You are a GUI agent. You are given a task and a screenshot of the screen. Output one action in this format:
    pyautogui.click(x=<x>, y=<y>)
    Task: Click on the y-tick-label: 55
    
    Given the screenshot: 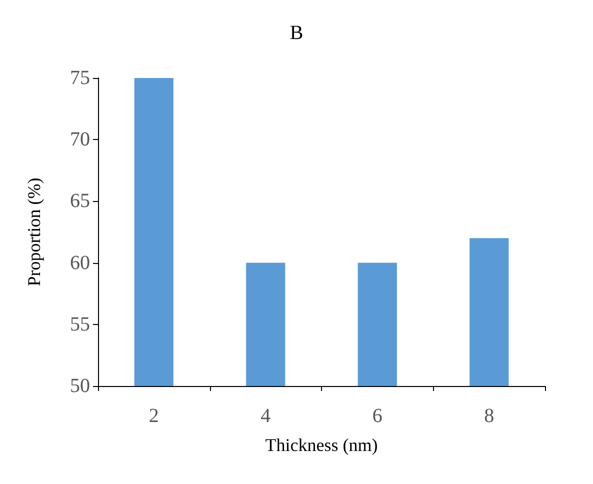 What is the action you would take?
    pyautogui.click(x=80, y=324)
    